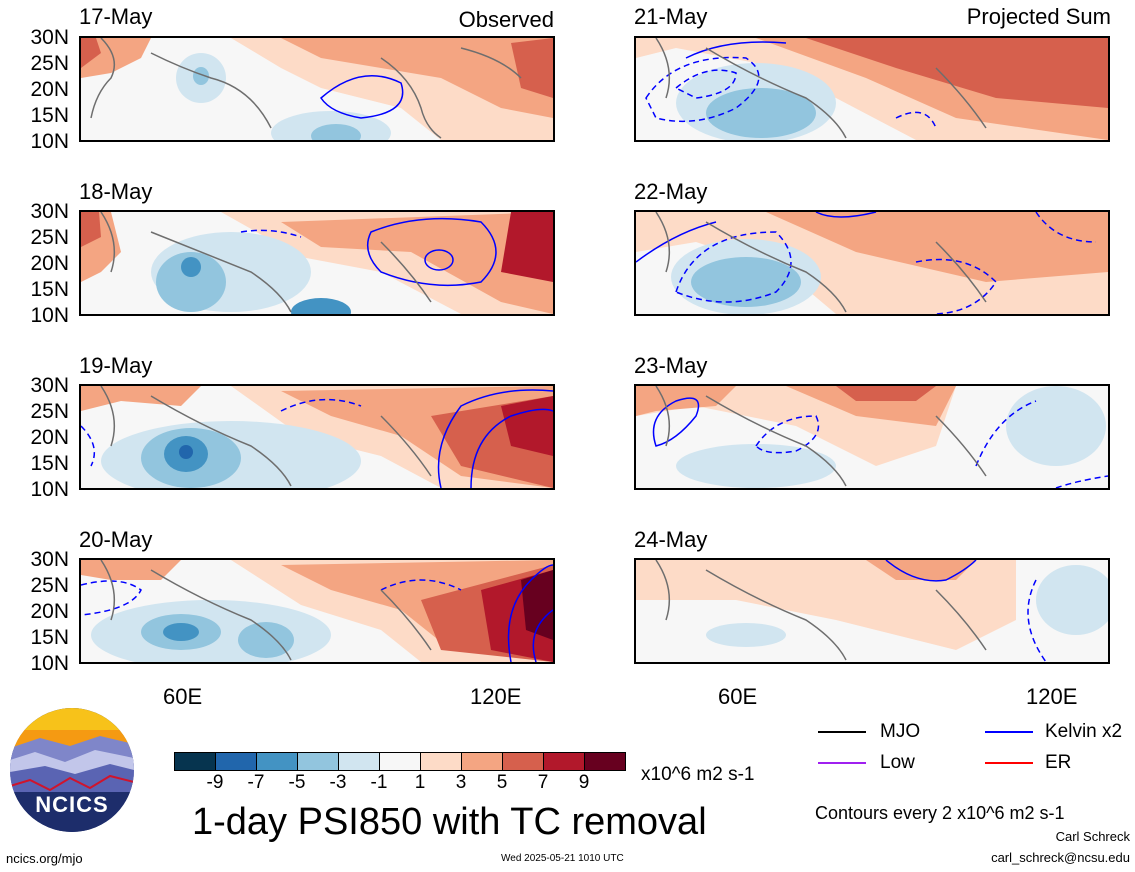 Image resolution: width=1135 pixels, height=872 pixels. What do you see at coordinates (671, 539) in the screenshot?
I see `panel-date-projected-4: 24-May` at bounding box center [671, 539].